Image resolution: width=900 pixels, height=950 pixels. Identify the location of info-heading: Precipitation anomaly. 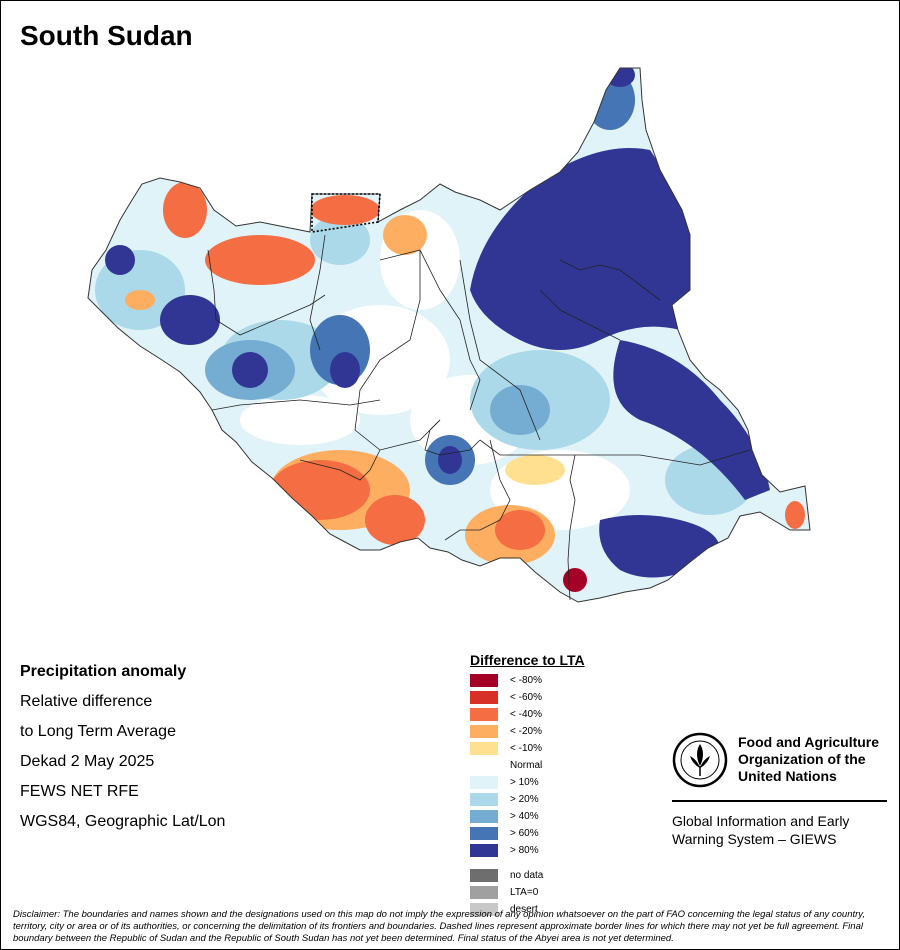
(103, 671).